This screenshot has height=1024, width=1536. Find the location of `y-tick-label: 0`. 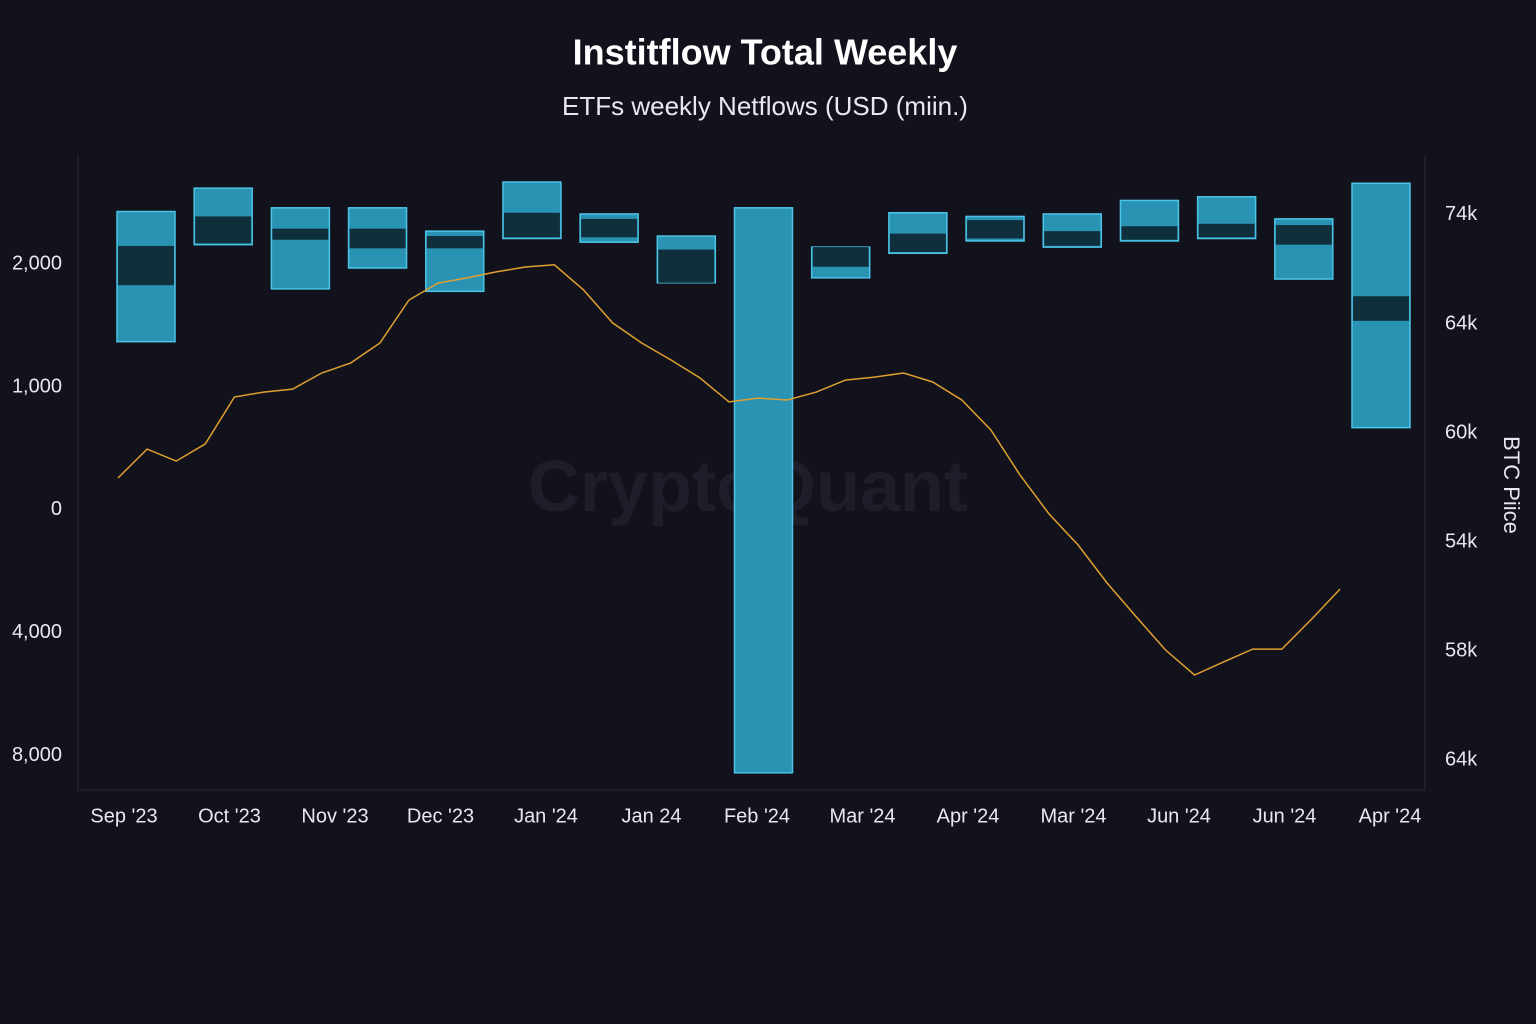

y-tick-label: 0 is located at coordinates (56, 509).